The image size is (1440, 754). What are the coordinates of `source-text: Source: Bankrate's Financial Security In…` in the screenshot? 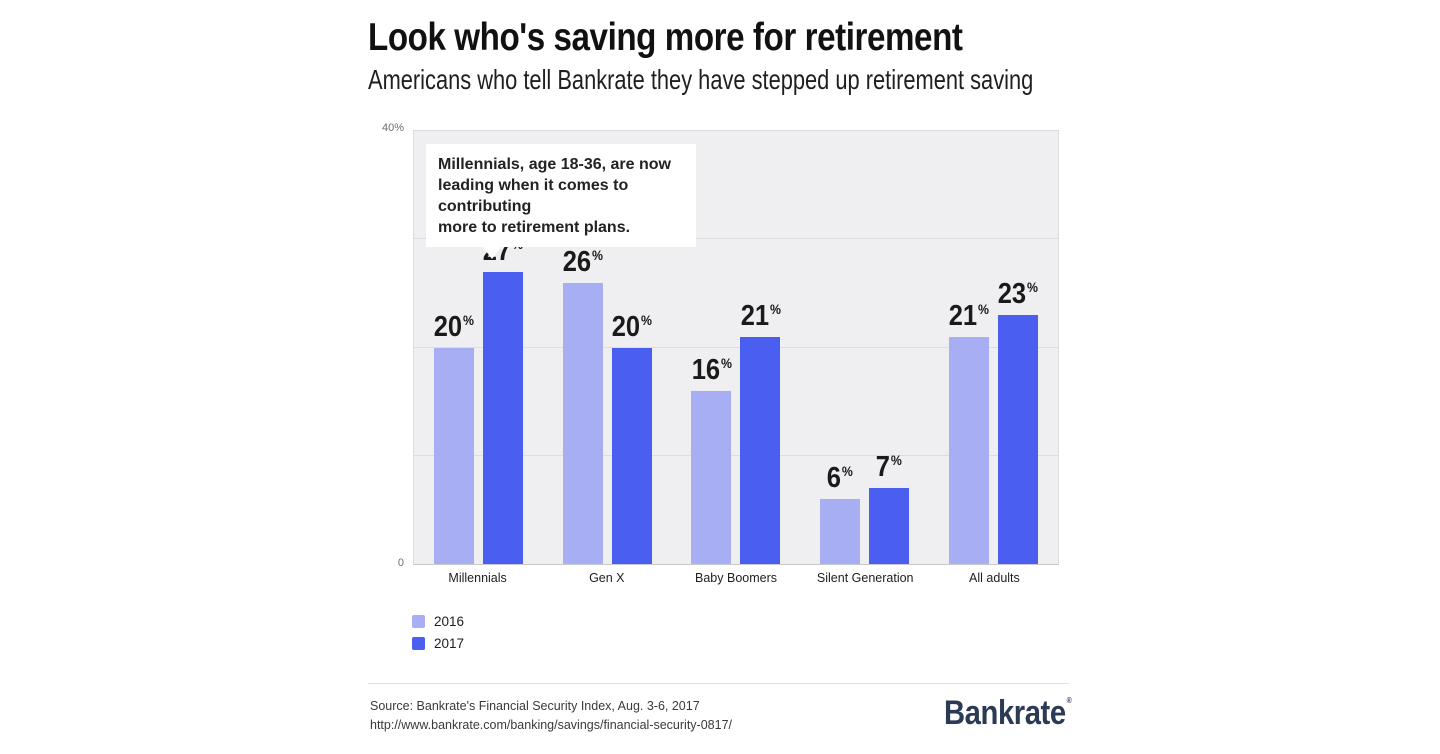 It's located at (535, 706).